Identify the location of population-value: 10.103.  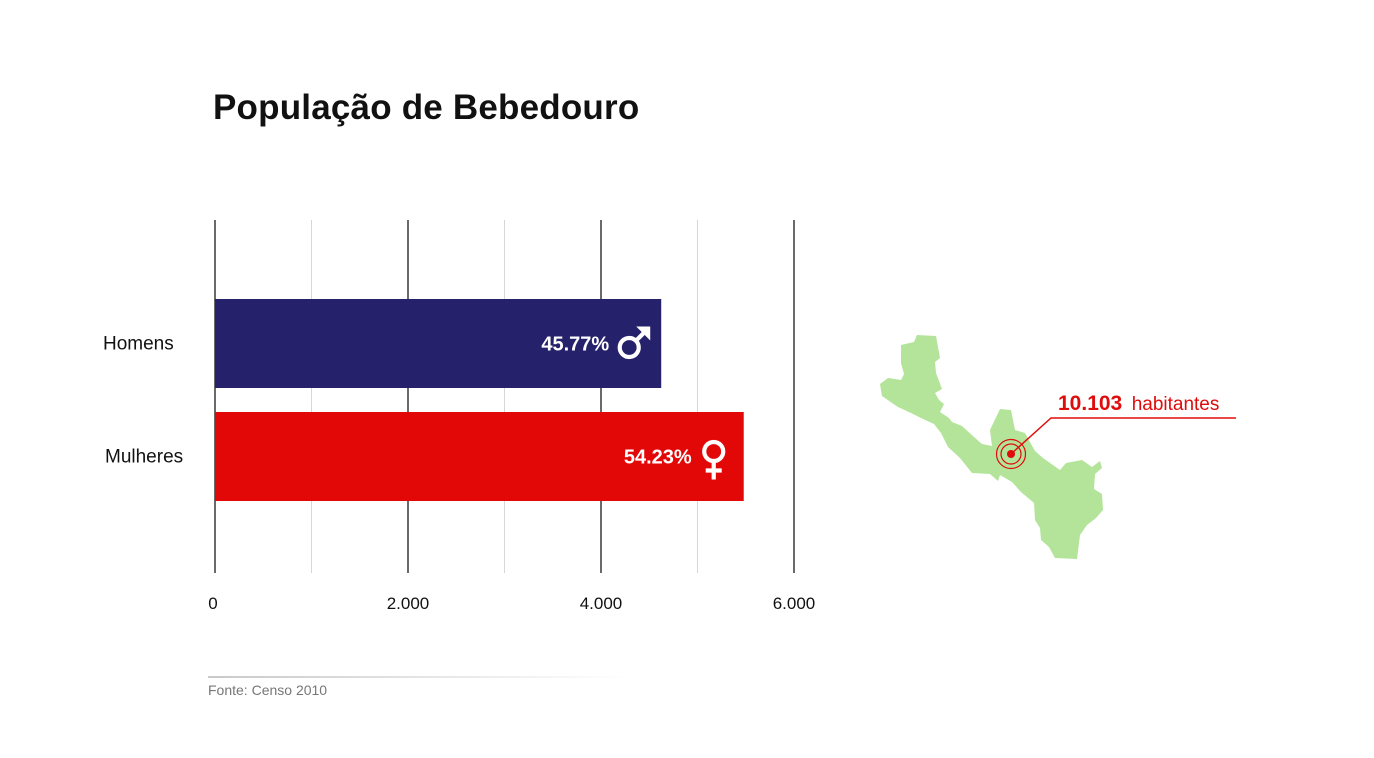
(1090, 403).